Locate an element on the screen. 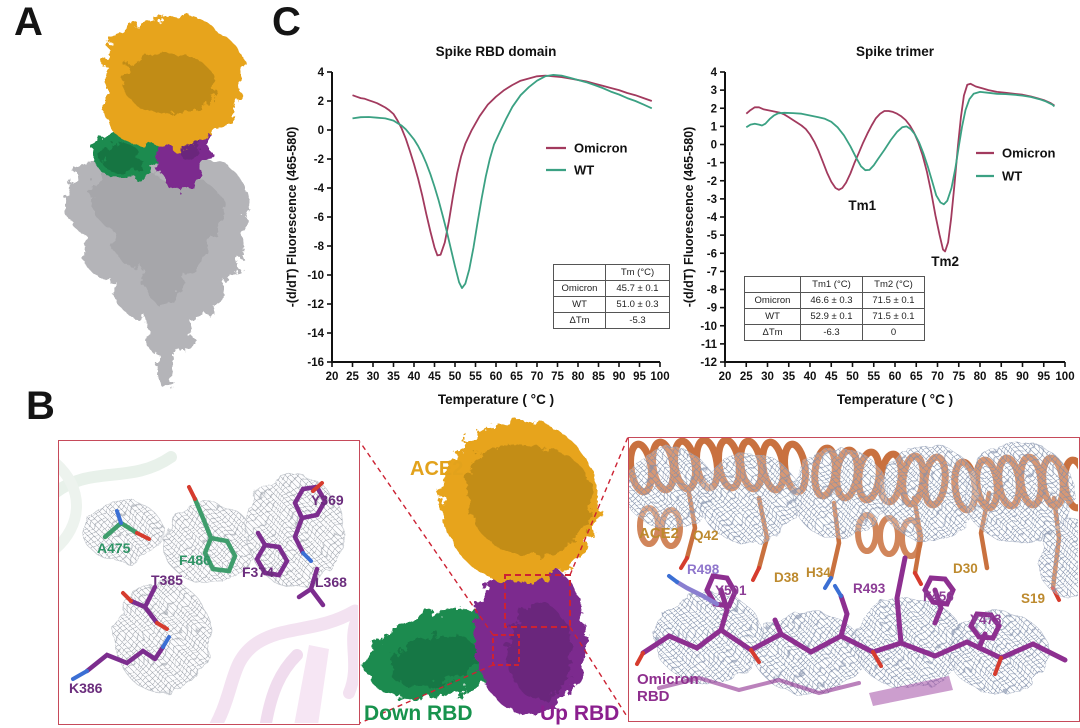  x-tick-label: 80 is located at coordinates (980, 377).